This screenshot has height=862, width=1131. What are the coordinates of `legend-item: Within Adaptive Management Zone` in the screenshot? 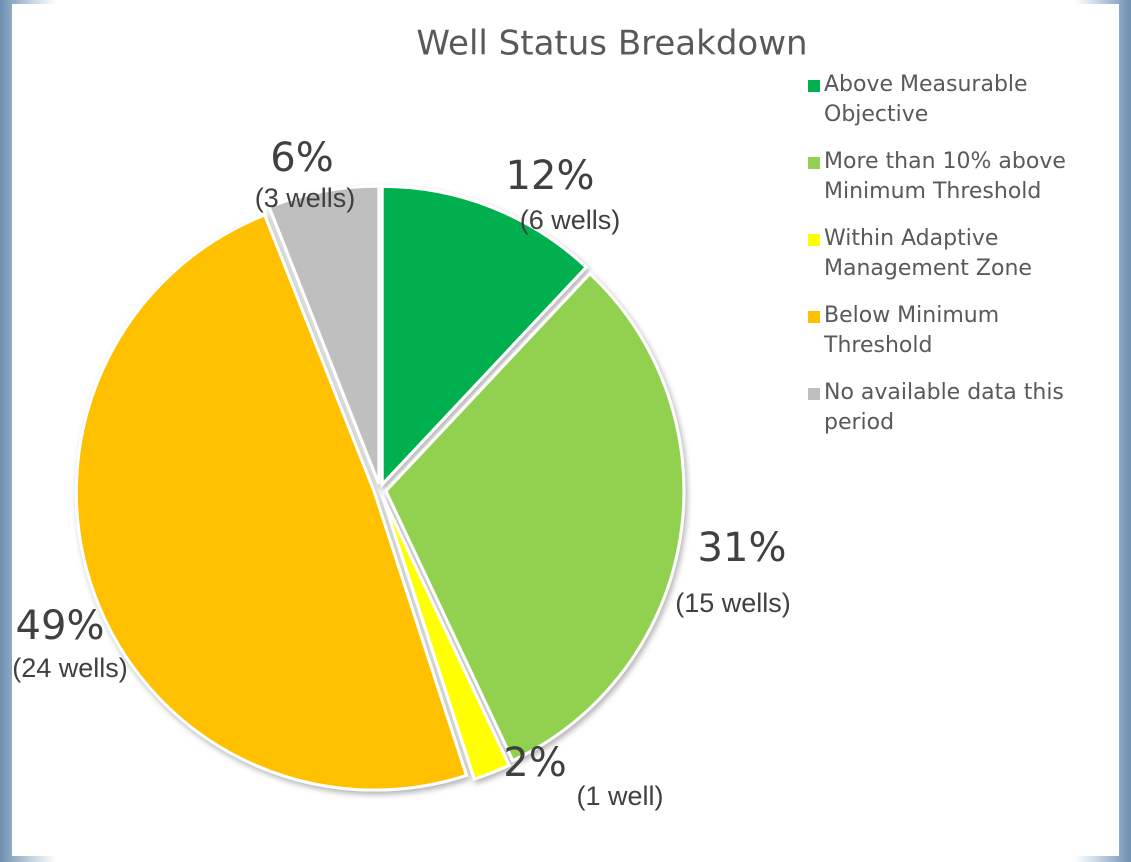 It's located at (958, 254).